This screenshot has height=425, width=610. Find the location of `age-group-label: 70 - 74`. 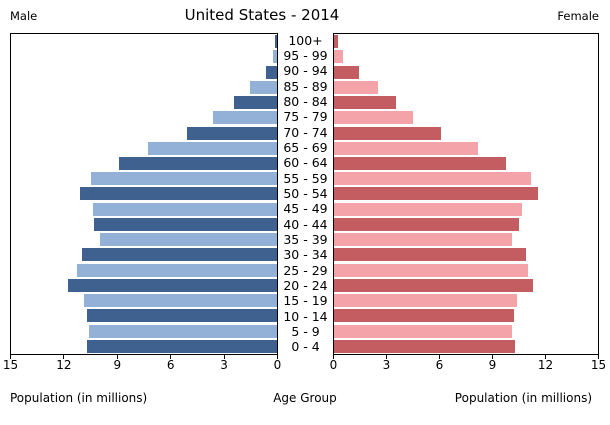

age-group-label: 70 - 74 is located at coordinates (305, 132).